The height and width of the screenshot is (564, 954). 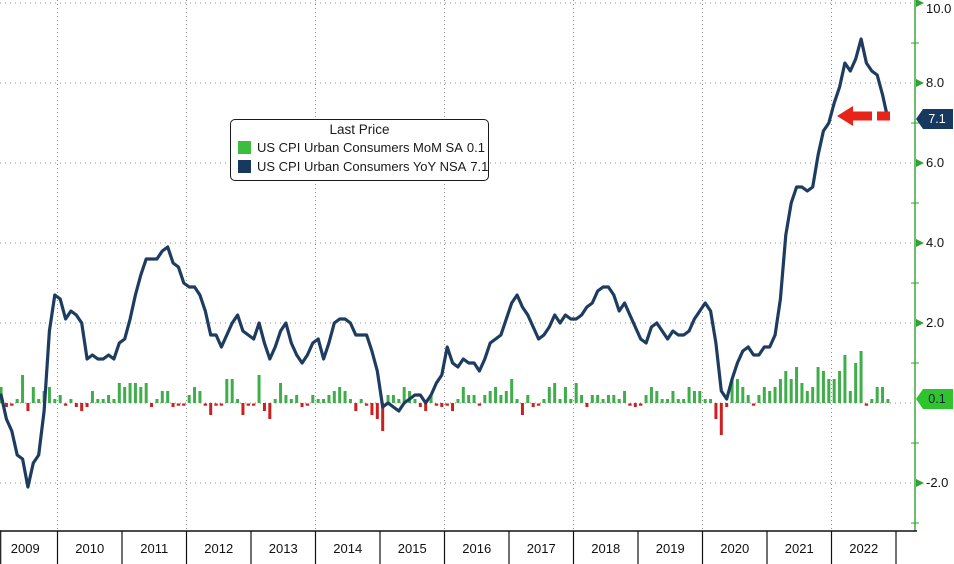 What do you see at coordinates (799, 548) in the screenshot?
I see `year-label: 2021` at bounding box center [799, 548].